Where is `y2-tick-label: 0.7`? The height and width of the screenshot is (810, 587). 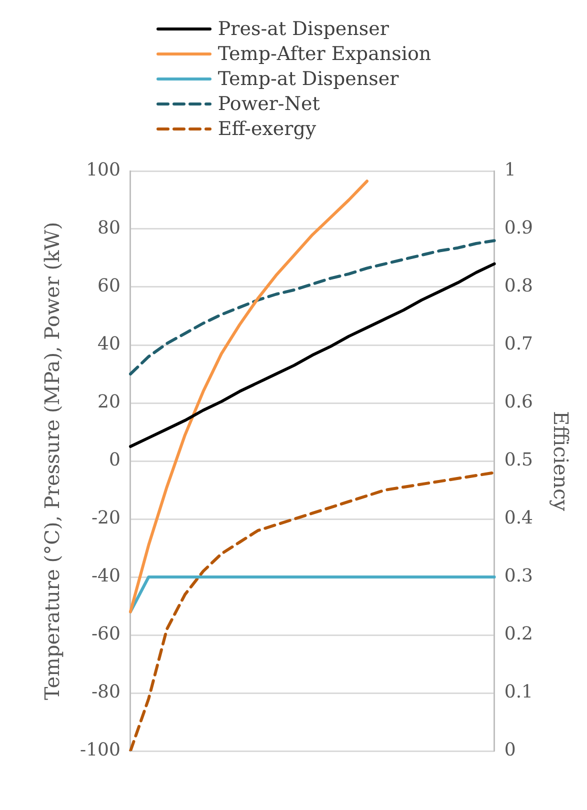 y2-tick-label: 0.7 is located at coordinates (519, 344).